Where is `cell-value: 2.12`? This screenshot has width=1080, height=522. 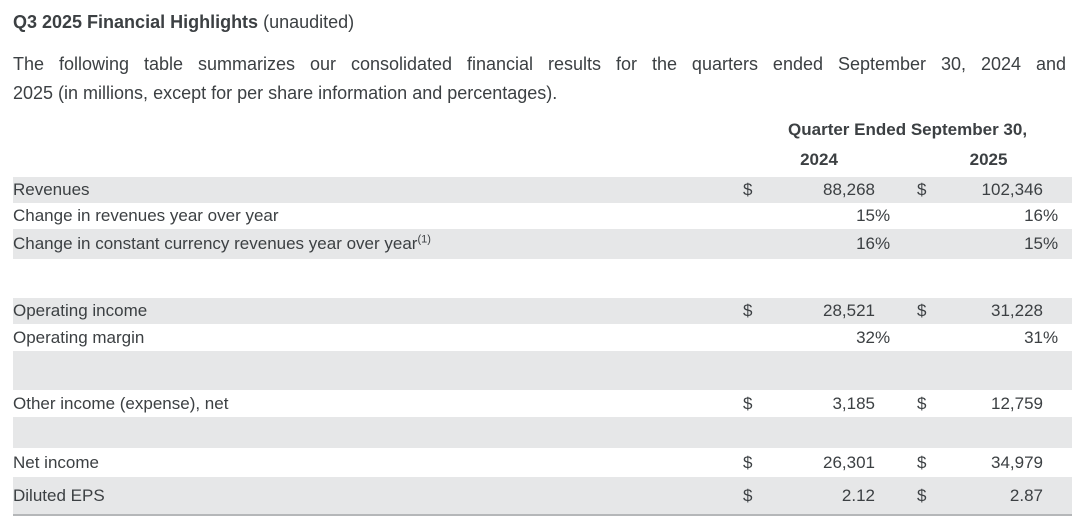
cell-value: 2.12 is located at coordinates (819, 496).